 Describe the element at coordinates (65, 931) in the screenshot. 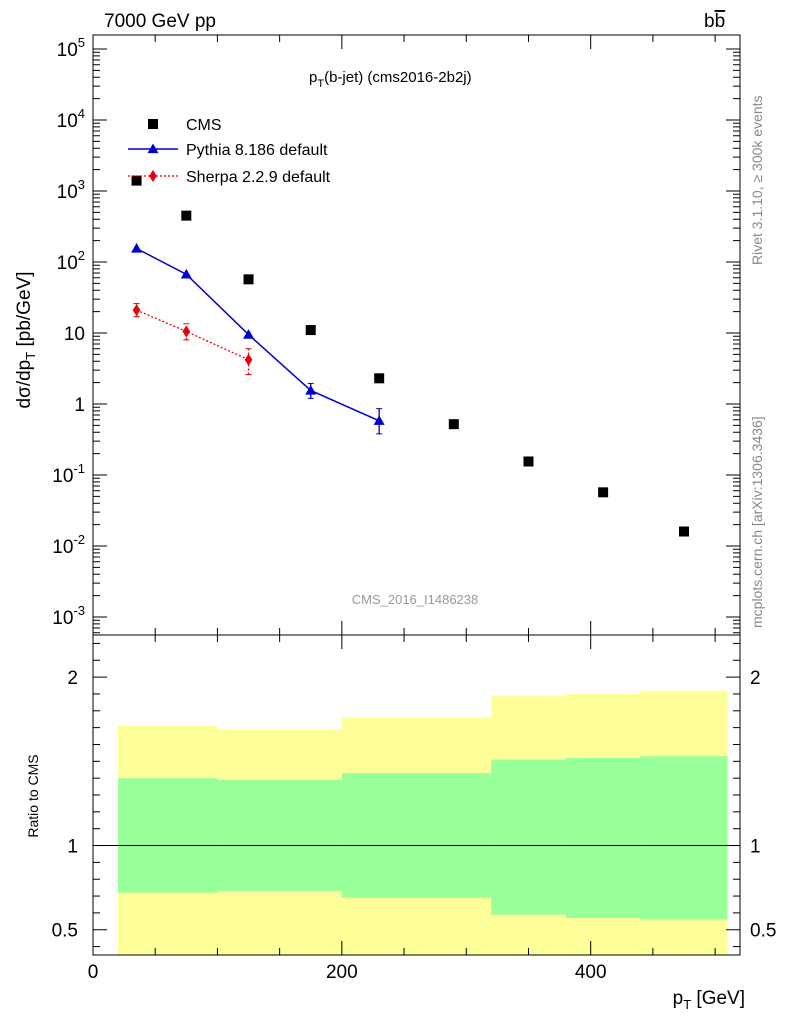

I see `ratio-y-tick-label-left: 0.5` at that location.